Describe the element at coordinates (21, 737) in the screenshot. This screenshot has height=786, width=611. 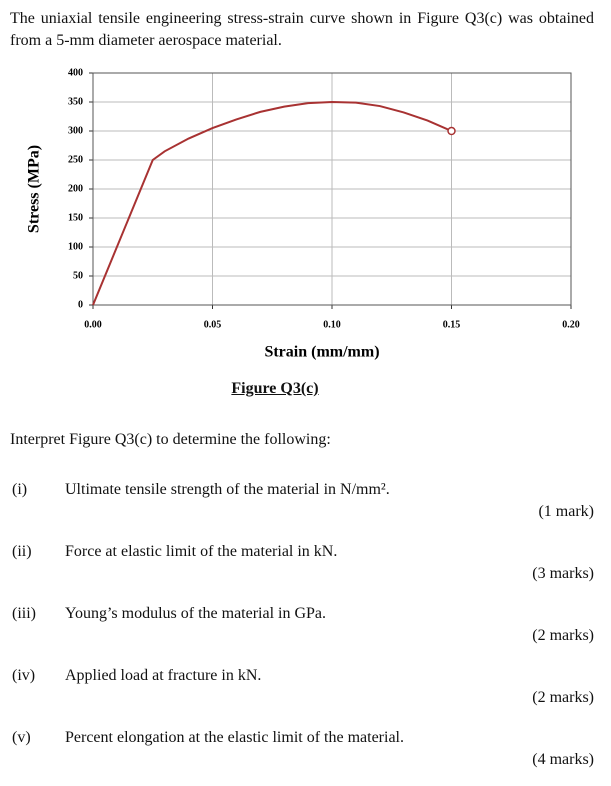
I see `item-label: (v)` at that location.